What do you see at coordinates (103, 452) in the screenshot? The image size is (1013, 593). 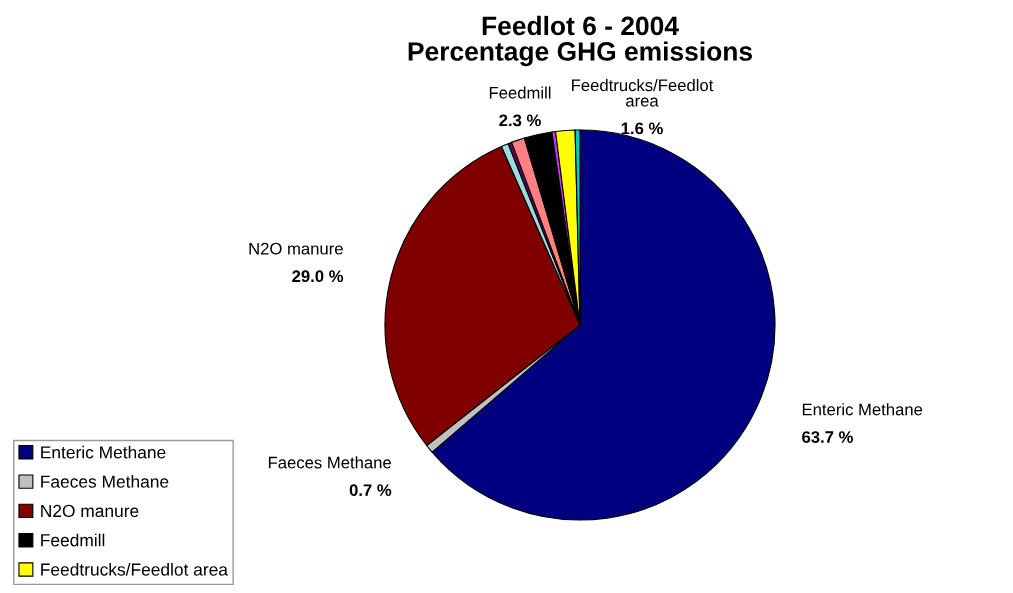 I see `legend-label: Enteric Methane` at bounding box center [103, 452].